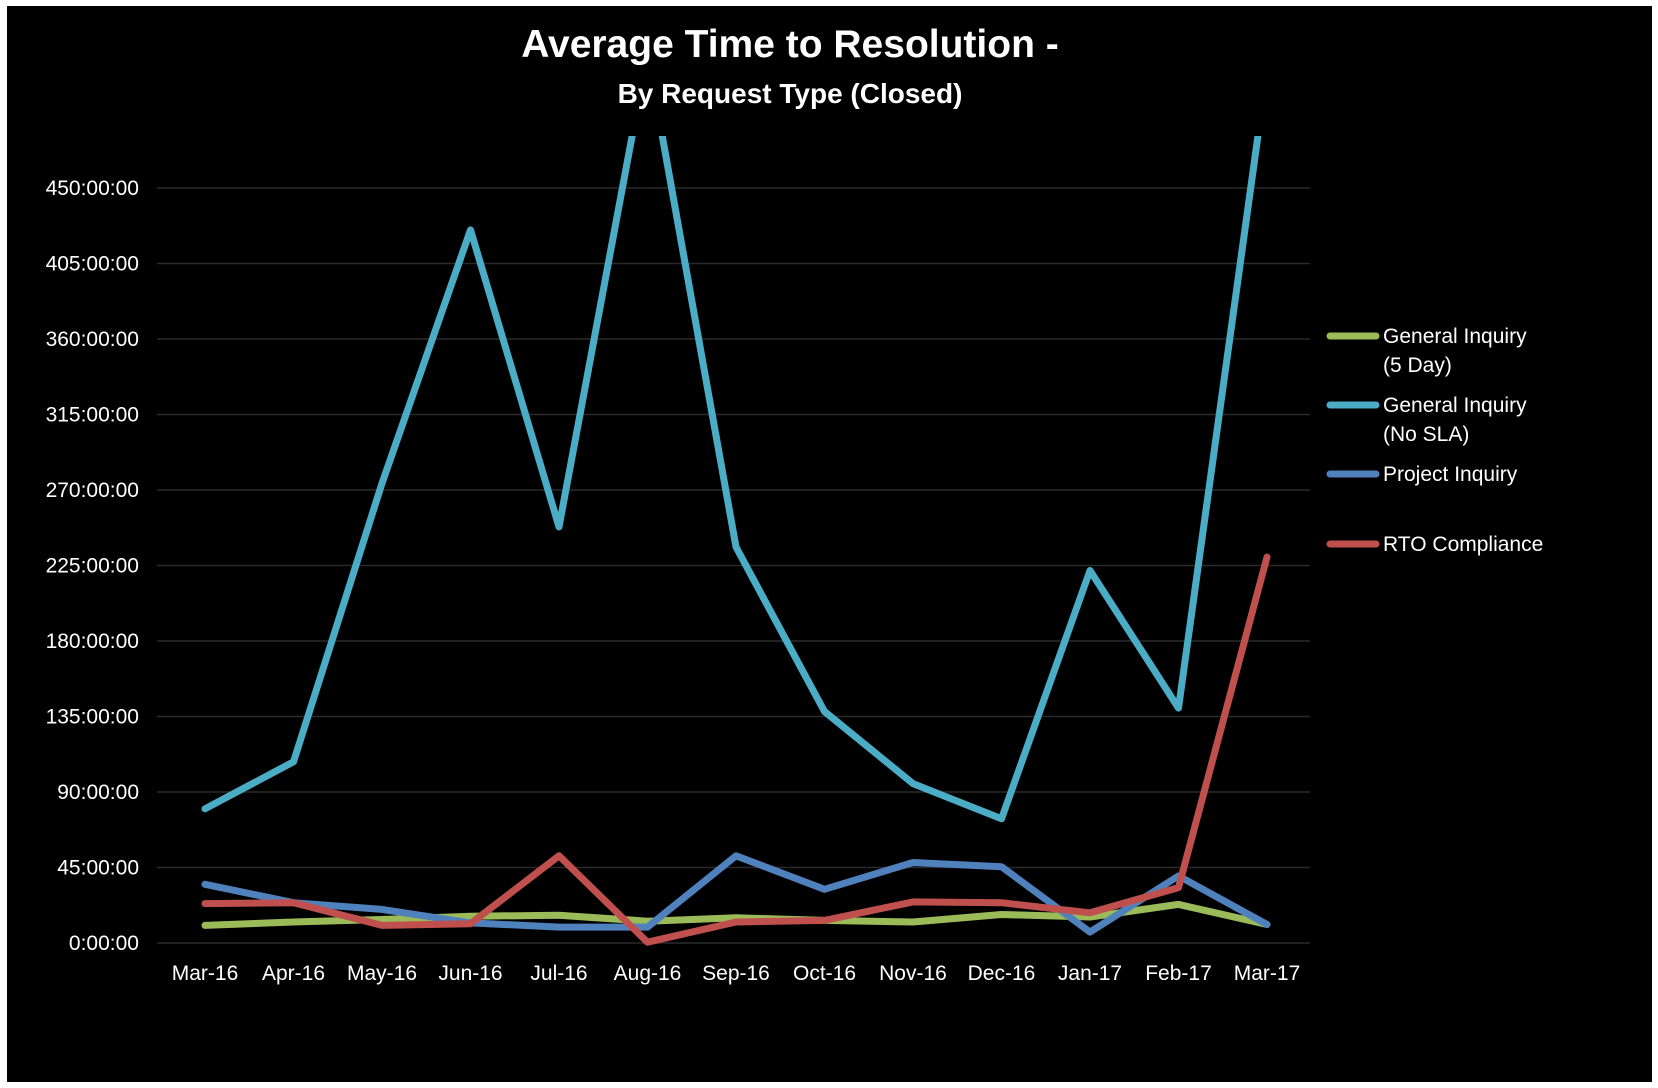  I want to click on legend-label-project-inquiry: Project Inquiry, so click(1450, 474).